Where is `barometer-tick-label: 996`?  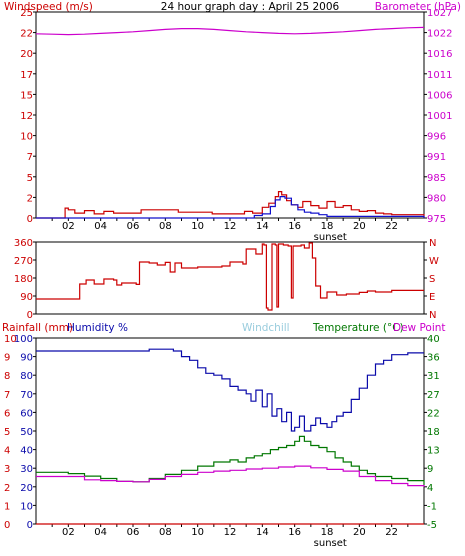 barometer-tick-label: 996 is located at coordinates (436, 137).